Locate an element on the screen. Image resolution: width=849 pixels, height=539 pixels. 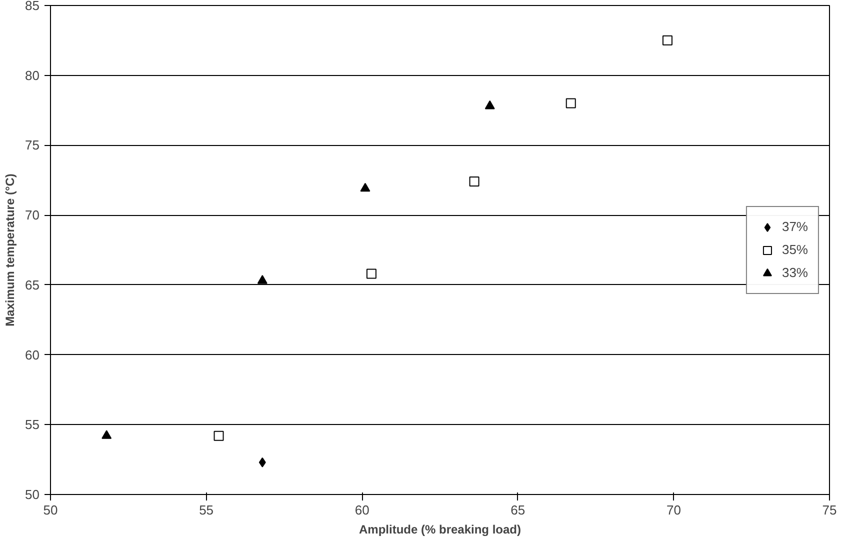
x-tick-label: 60 is located at coordinates (362, 510).